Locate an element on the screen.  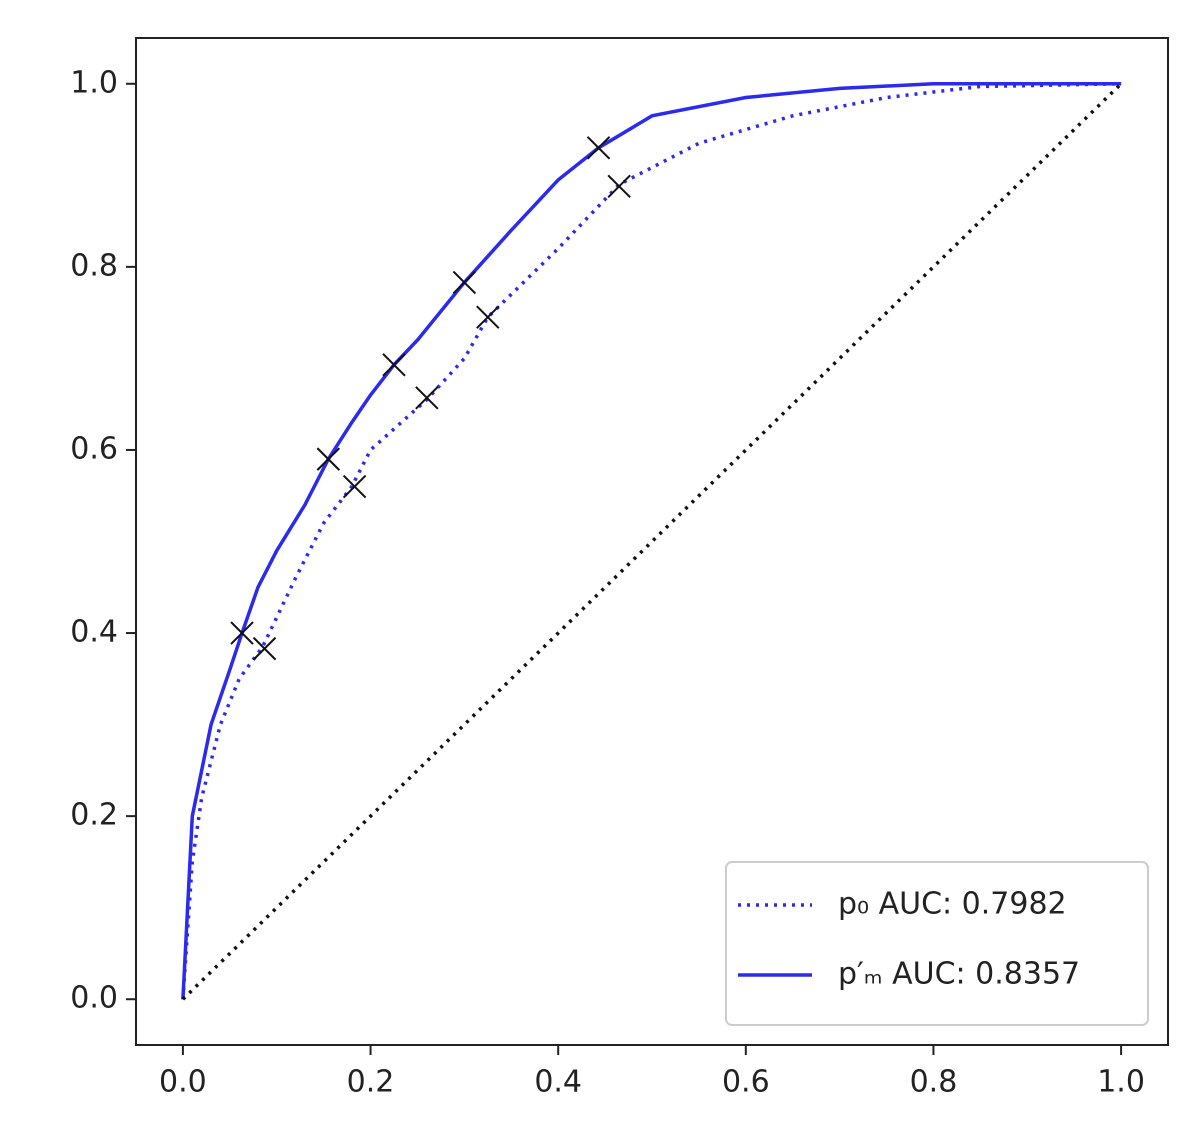
y-tick-label: 0.6 is located at coordinates (94, 448).